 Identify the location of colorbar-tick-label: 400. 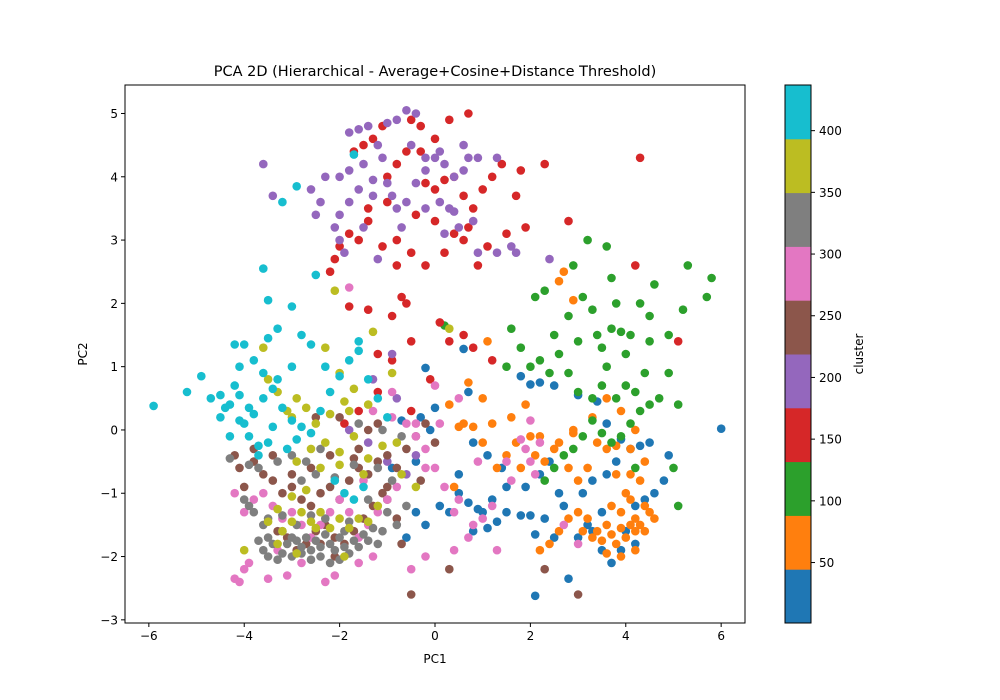
(830, 131).